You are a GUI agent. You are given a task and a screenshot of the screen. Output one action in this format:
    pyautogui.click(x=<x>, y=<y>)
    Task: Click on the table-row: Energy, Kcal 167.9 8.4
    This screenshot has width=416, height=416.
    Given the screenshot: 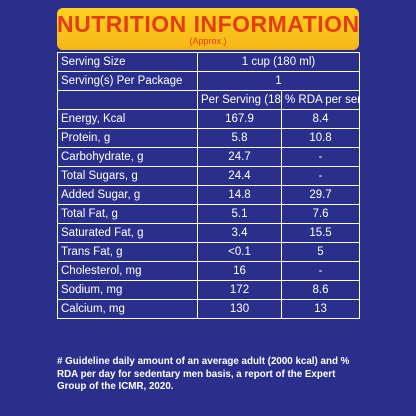 What is the action you would take?
    pyautogui.click(x=209, y=119)
    